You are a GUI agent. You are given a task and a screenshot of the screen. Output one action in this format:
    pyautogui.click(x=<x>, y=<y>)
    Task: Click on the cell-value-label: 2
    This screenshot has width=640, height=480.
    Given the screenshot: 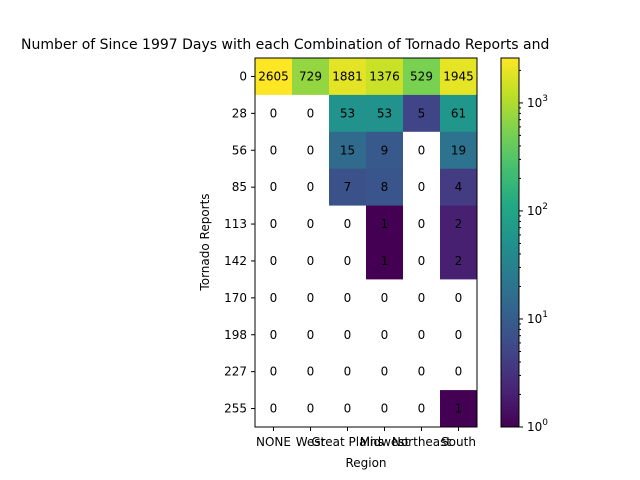 What is the action you would take?
    pyautogui.click(x=459, y=224)
    